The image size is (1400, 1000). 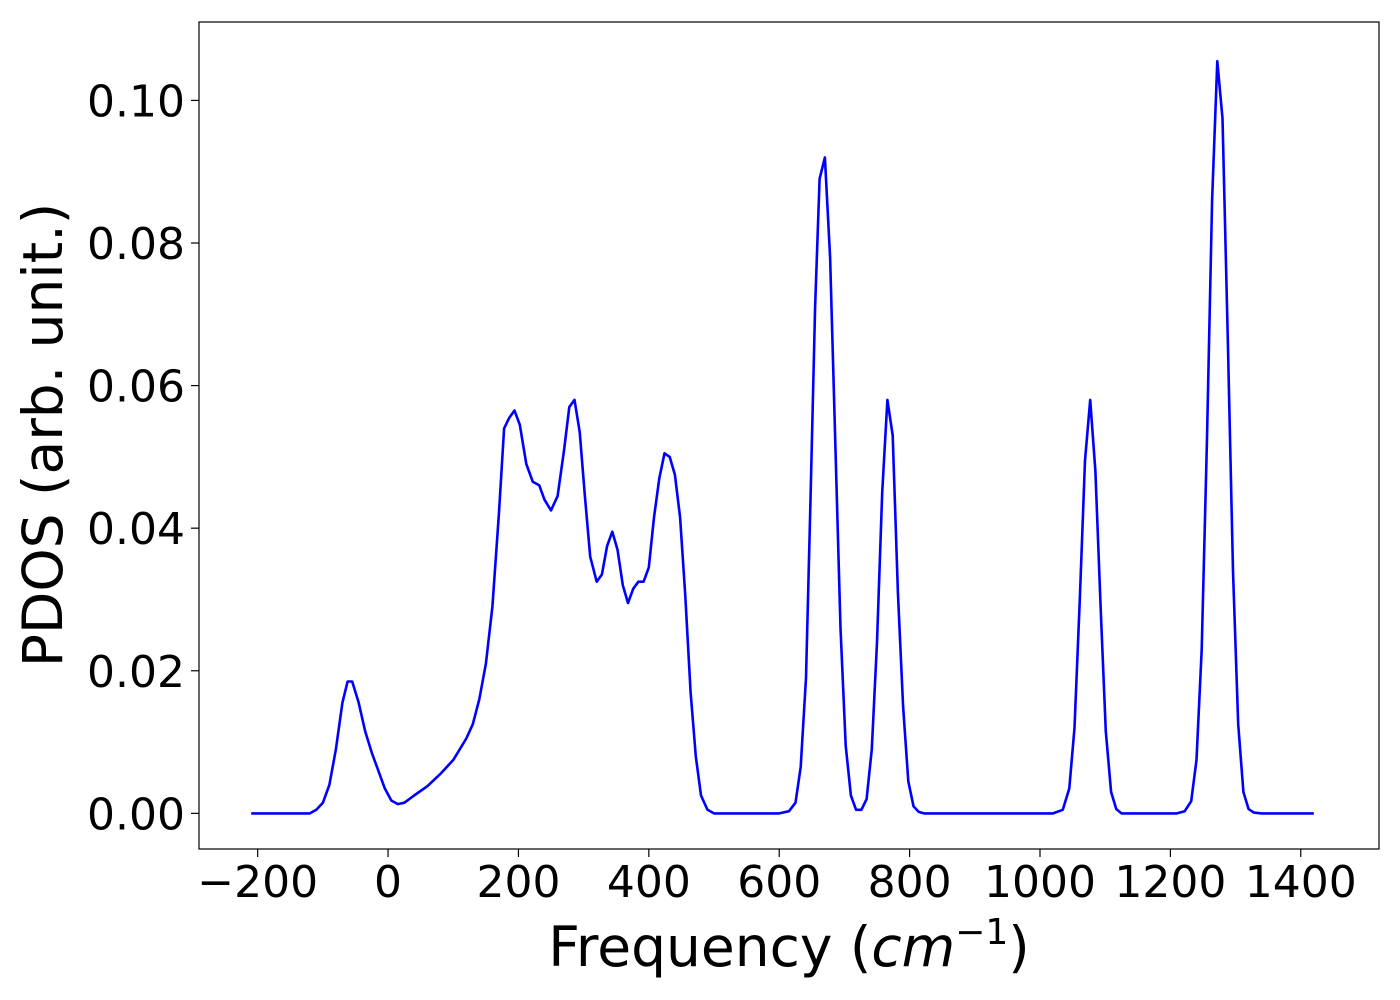 What do you see at coordinates (1170, 882) in the screenshot?
I see `x-tick-label: 1200` at bounding box center [1170, 882].